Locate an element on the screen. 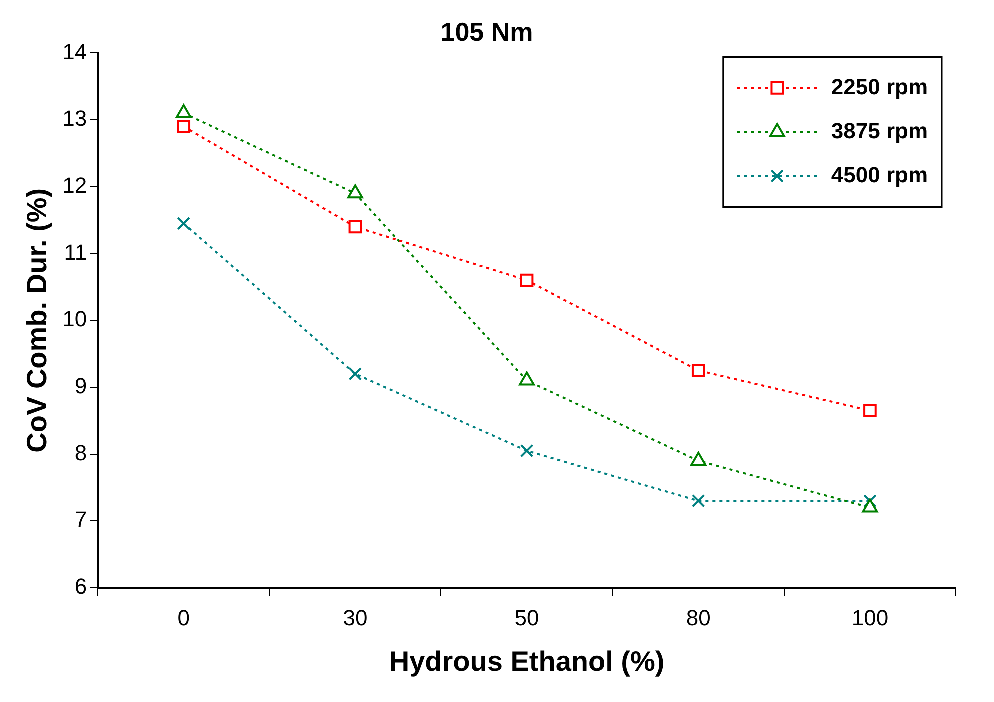 The width and height of the screenshot is (994, 702). y-tick-label: 6 is located at coordinates (81, 587).